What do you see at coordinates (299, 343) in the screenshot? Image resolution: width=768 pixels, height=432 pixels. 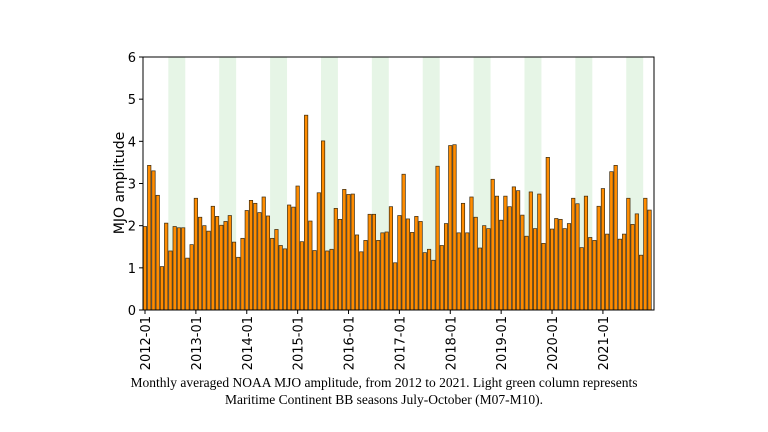 I see `x-tick-label: 2015-01` at bounding box center [299, 343].